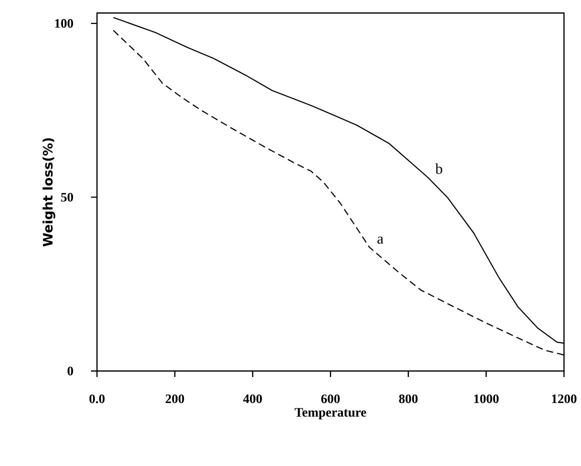 The image size is (581, 466). What do you see at coordinates (175, 399) in the screenshot?
I see `x-tick-label: 200` at bounding box center [175, 399].